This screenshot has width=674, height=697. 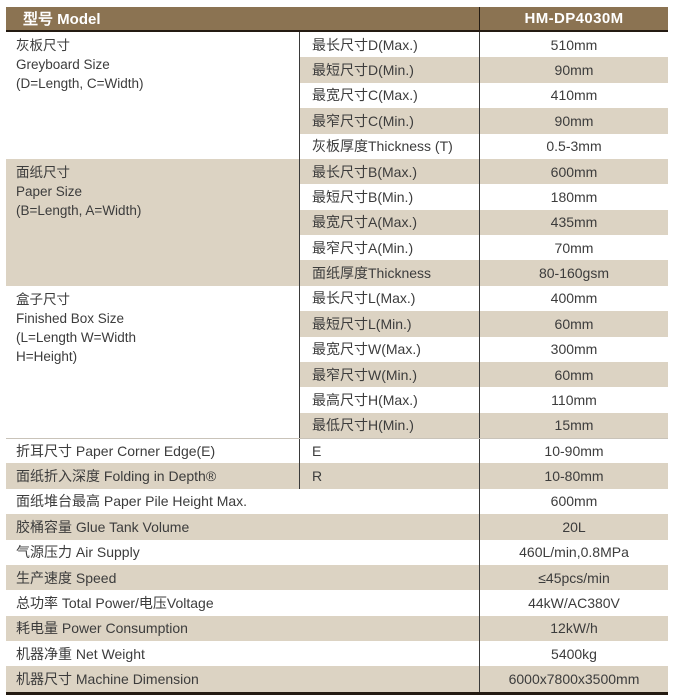 What do you see at coordinates (574, 476) in the screenshot?
I see `param-value: 10-80mm` at bounding box center [574, 476].